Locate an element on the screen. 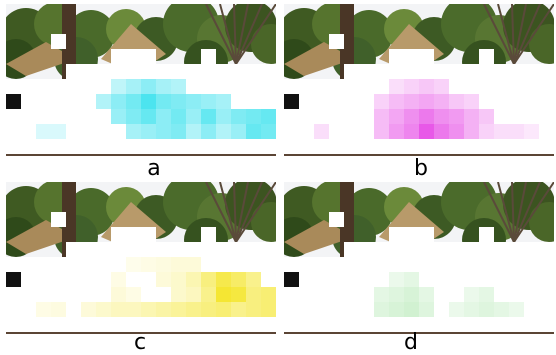  panel-d-label: d is located at coordinates (411, 342).